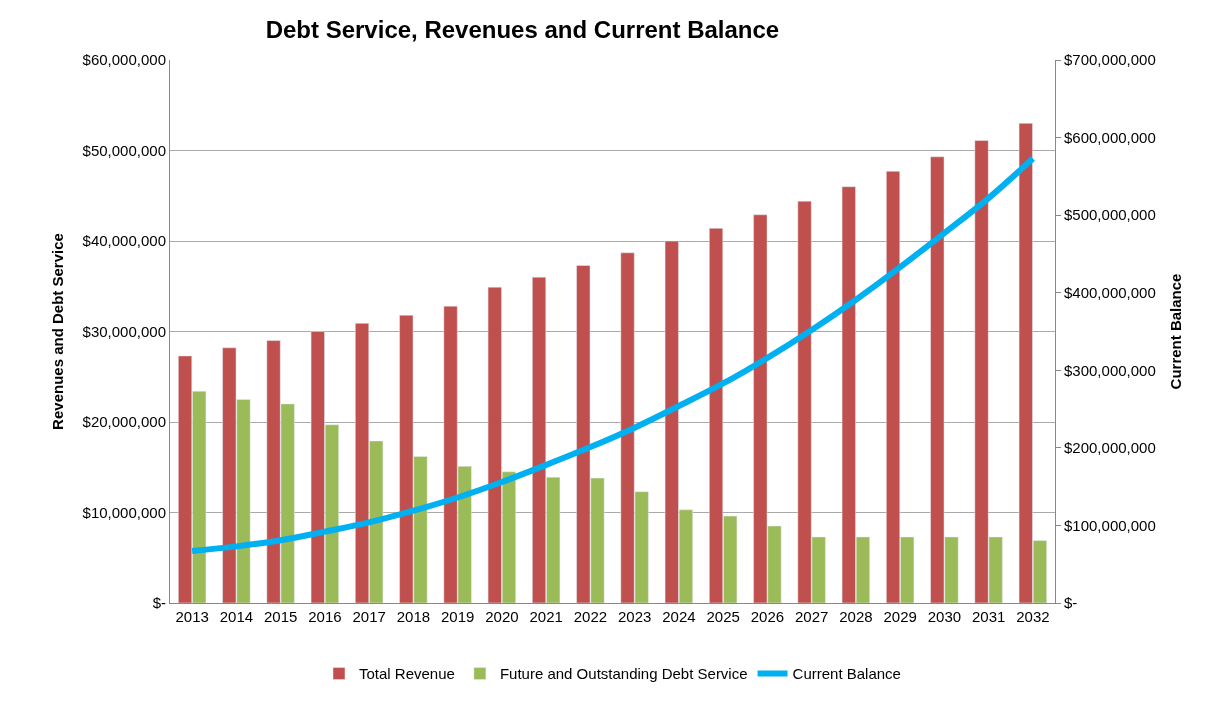 Image resolution: width=1215 pixels, height=702 pixels. I want to click on x-tick-label: 2024, so click(679, 616).